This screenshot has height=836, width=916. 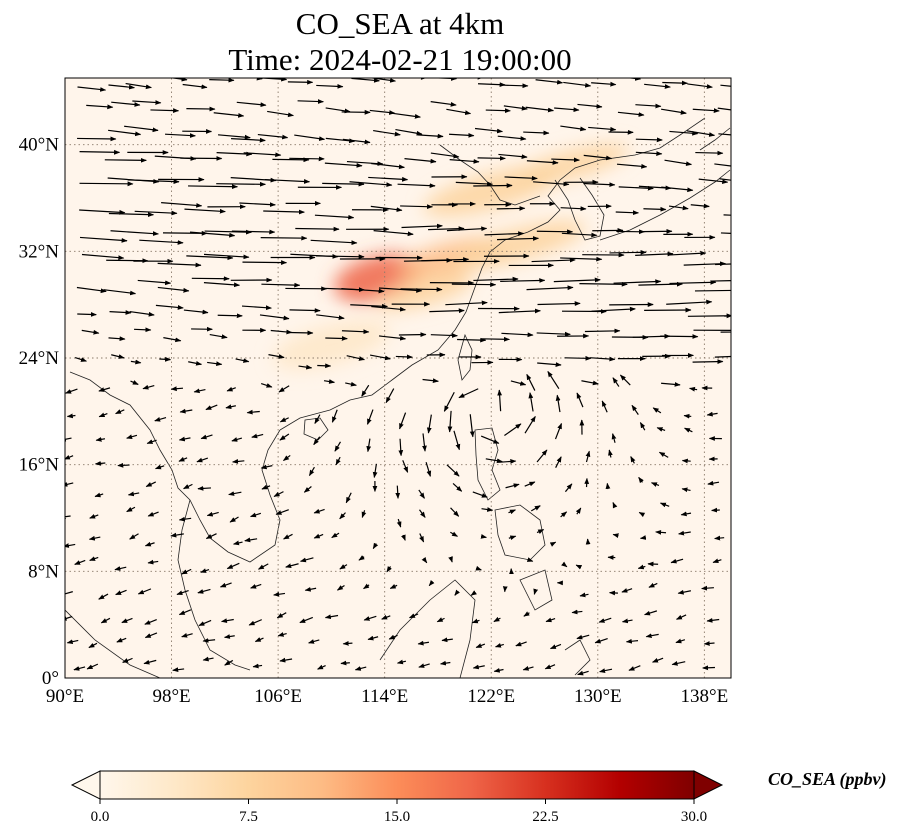 What do you see at coordinates (579, 209) in the screenshot?
I see `coastline-korea` at bounding box center [579, 209].